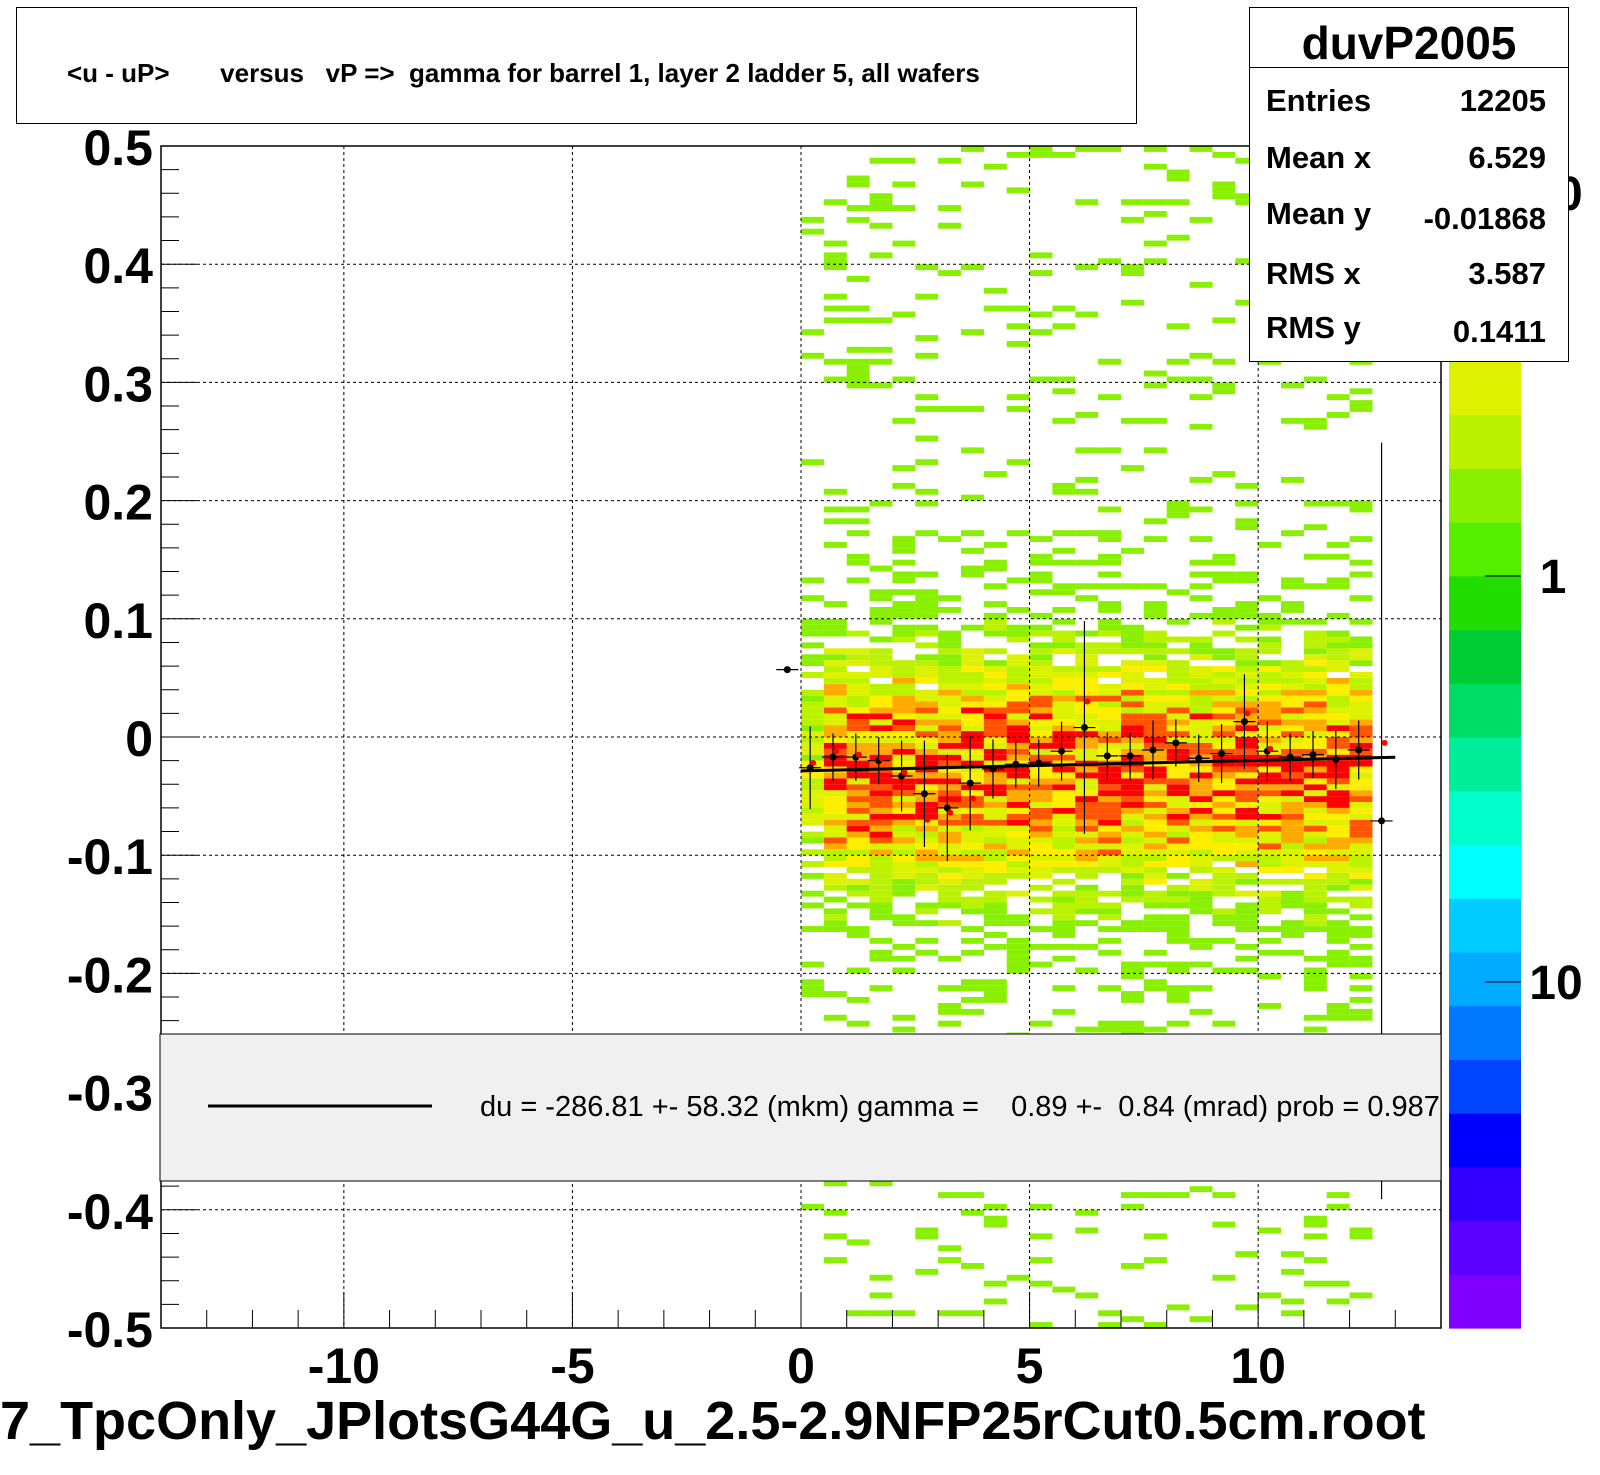 The height and width of the screenshot is (1475, 1600). I want to click on stats-row-mean-x: Mean x 6.529, so click(1409, 165).